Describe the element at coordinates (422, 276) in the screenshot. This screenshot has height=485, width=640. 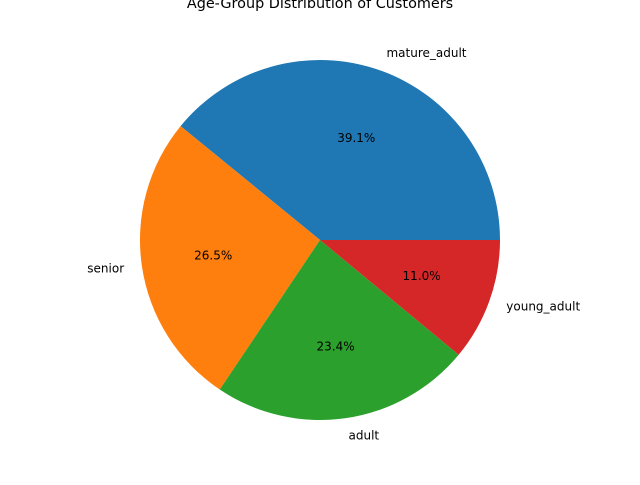
I see `pct-label-young-adult: 11.0%` at that location.